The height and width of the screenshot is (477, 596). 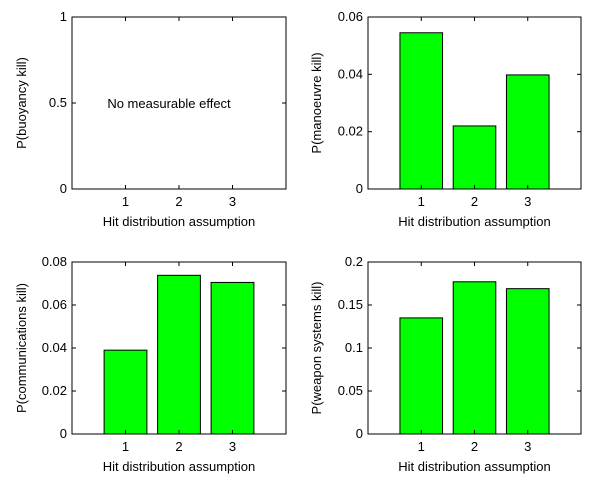 What do you see at coordinates (316, 348) in the screenshot?
I see `y-axis-label: P(weapon systems kill)` at bounding box center [316, 348].